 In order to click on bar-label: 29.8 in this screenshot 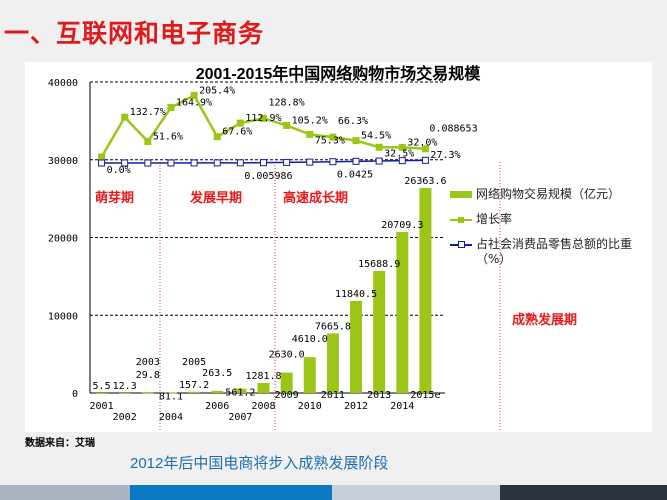, I will do `click(148, 375)`.